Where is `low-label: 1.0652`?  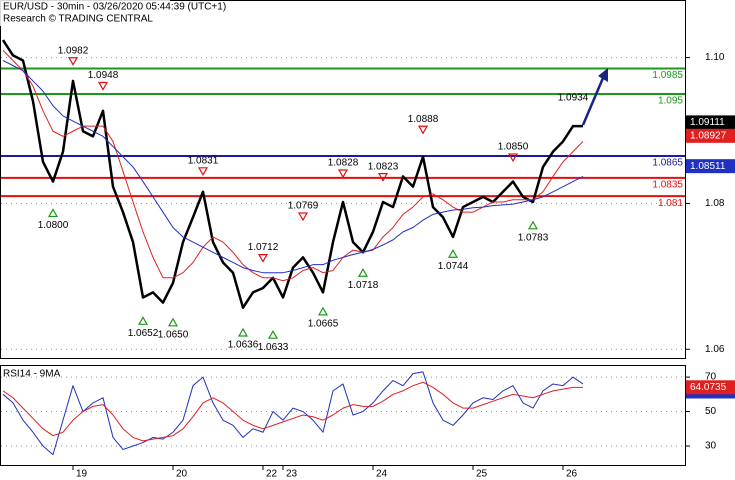
low-label: 1.0652 is located at coordinates (143, 333).